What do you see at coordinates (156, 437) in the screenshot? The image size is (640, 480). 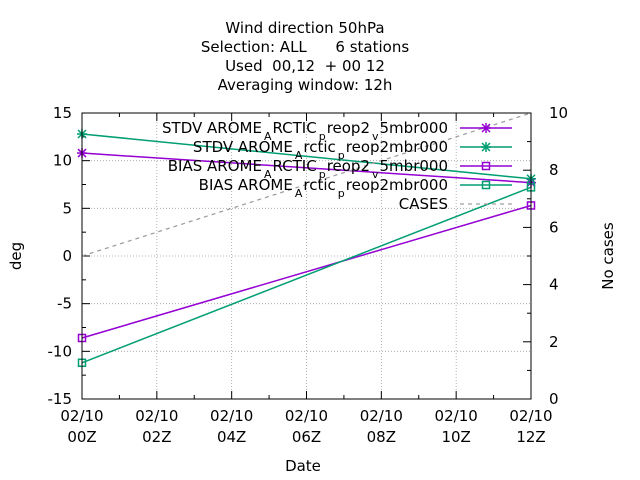 I see `x-tick-label: 02Z` at bounding box center [156, 437].